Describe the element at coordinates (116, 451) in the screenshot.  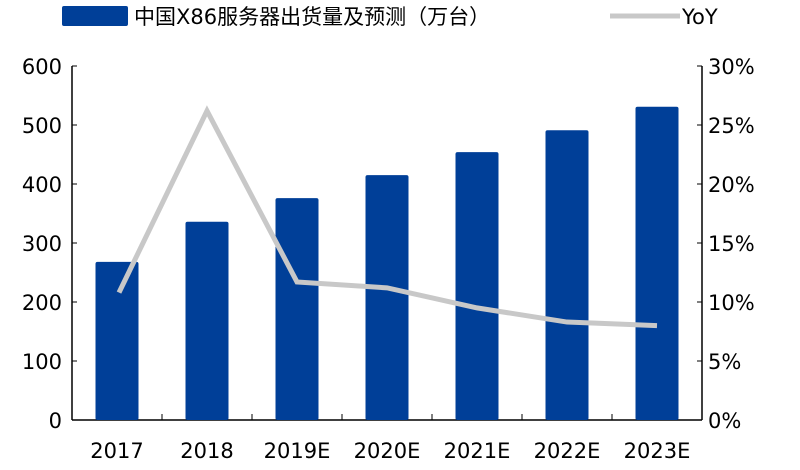
I see `x-tick-label: 2017` at that location.